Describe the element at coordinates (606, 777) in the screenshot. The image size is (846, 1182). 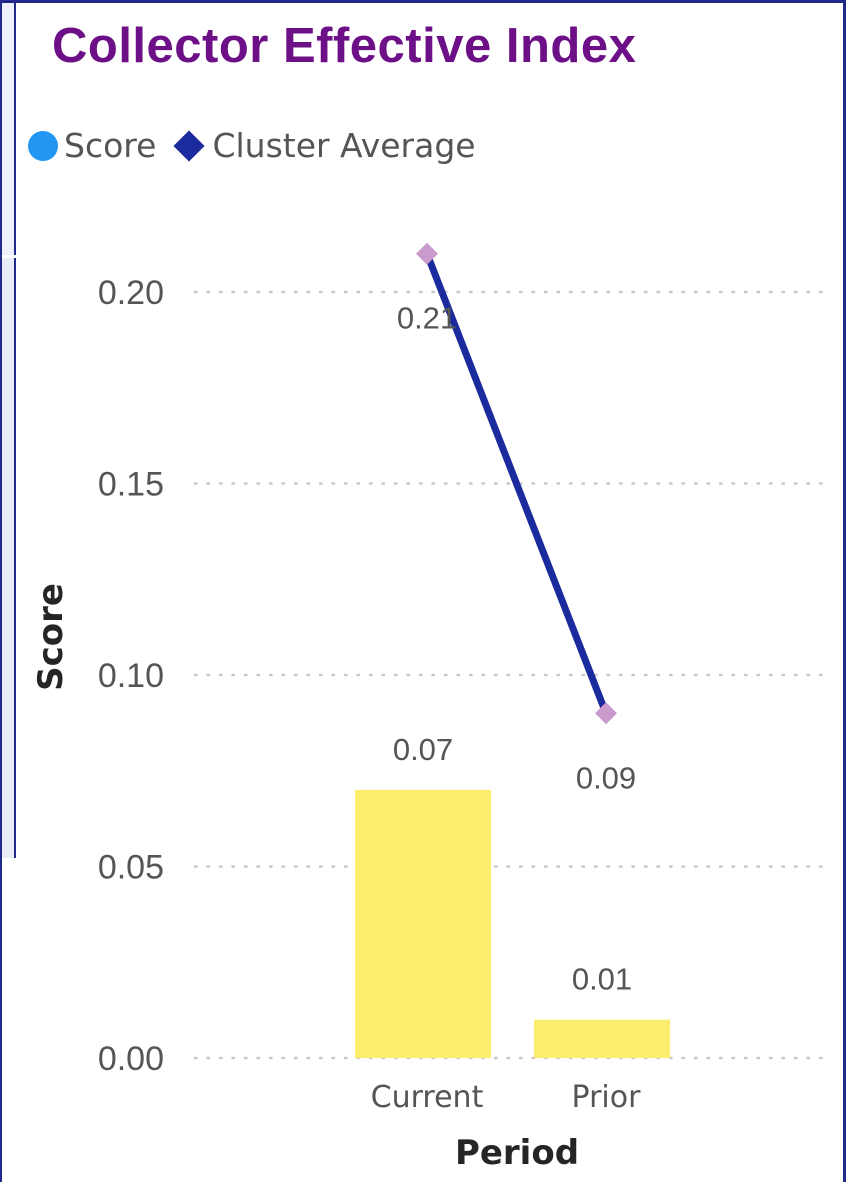
I see `line-data-label: 0.09` at that location.